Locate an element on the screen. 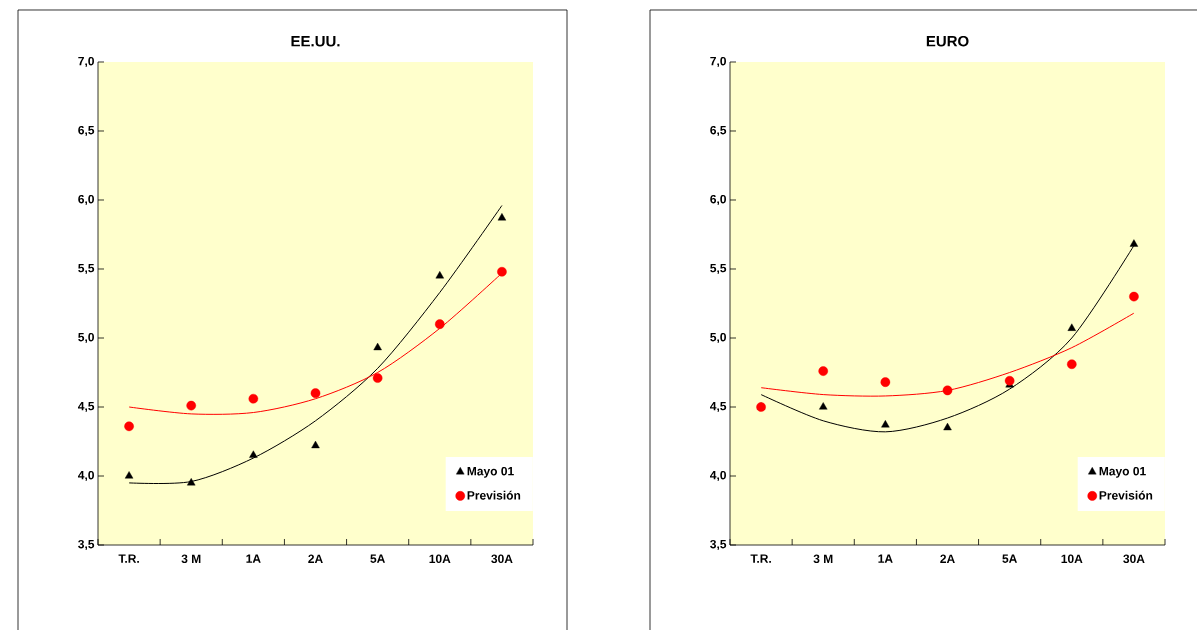 The image size is (1197, 630). chart-title: EURO is located at coordinates (947, 41).